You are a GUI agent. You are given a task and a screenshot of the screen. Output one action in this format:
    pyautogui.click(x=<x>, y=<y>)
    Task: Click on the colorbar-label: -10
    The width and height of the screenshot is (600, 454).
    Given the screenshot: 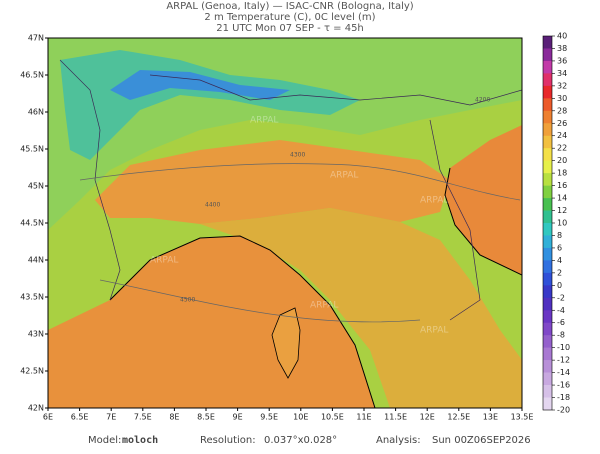 What is the action you would take?
    pyautogui.click(x=563, y=347)
    